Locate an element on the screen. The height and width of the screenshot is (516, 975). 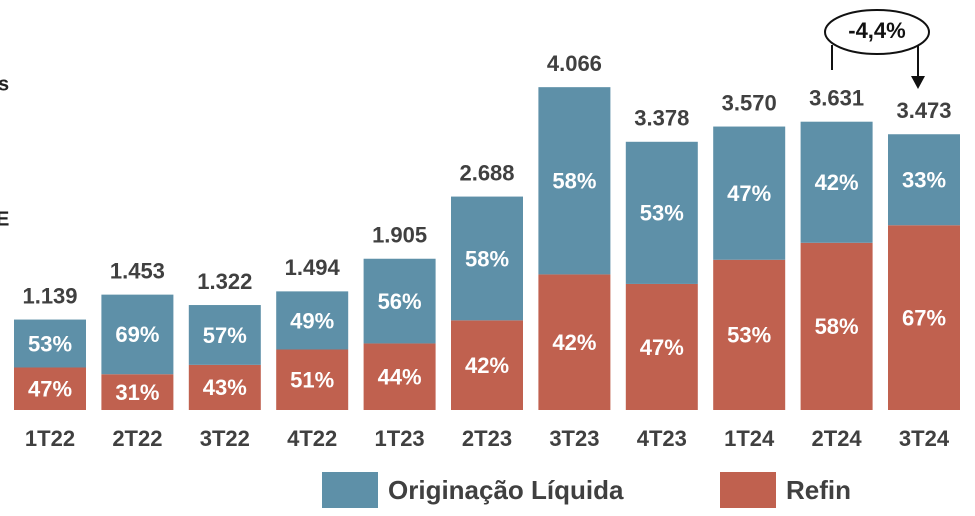
segment-label: 67% is located at coordinates (924, 317).